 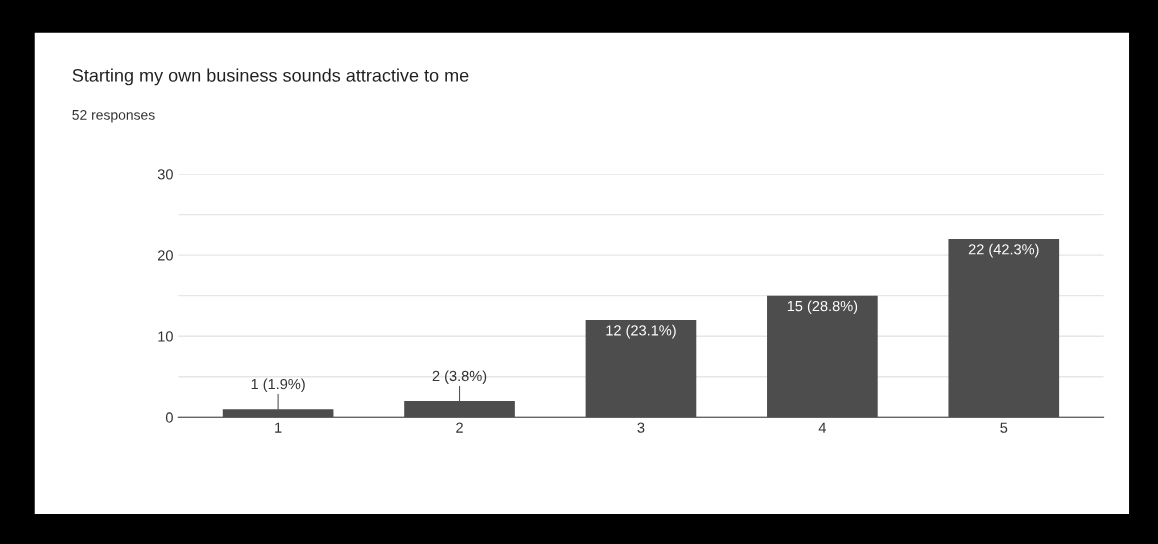 What do you see at coordinates (113, 116) in the screenshot?
I see `chart-subtitle: 52 responses` at bounding box center [113, 116].